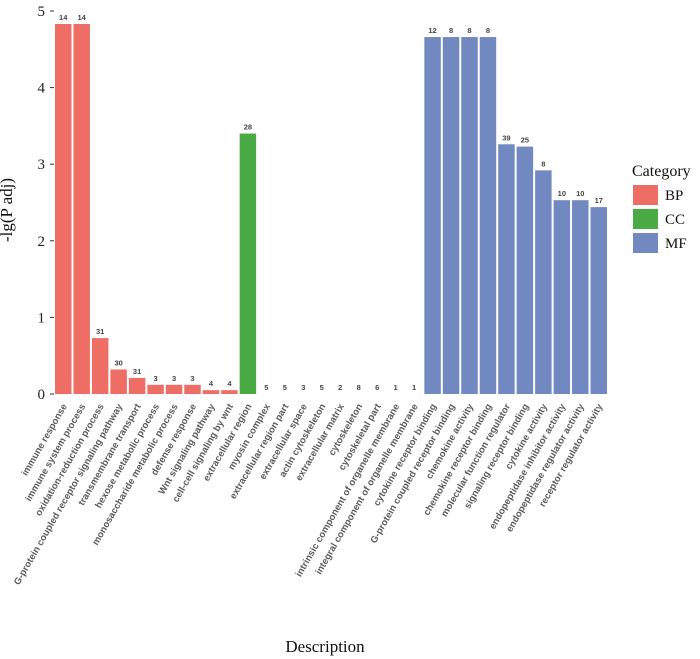 This screenshot has height=659, width=700. I want to click on bar-count-label: 6, so click(377, 387).